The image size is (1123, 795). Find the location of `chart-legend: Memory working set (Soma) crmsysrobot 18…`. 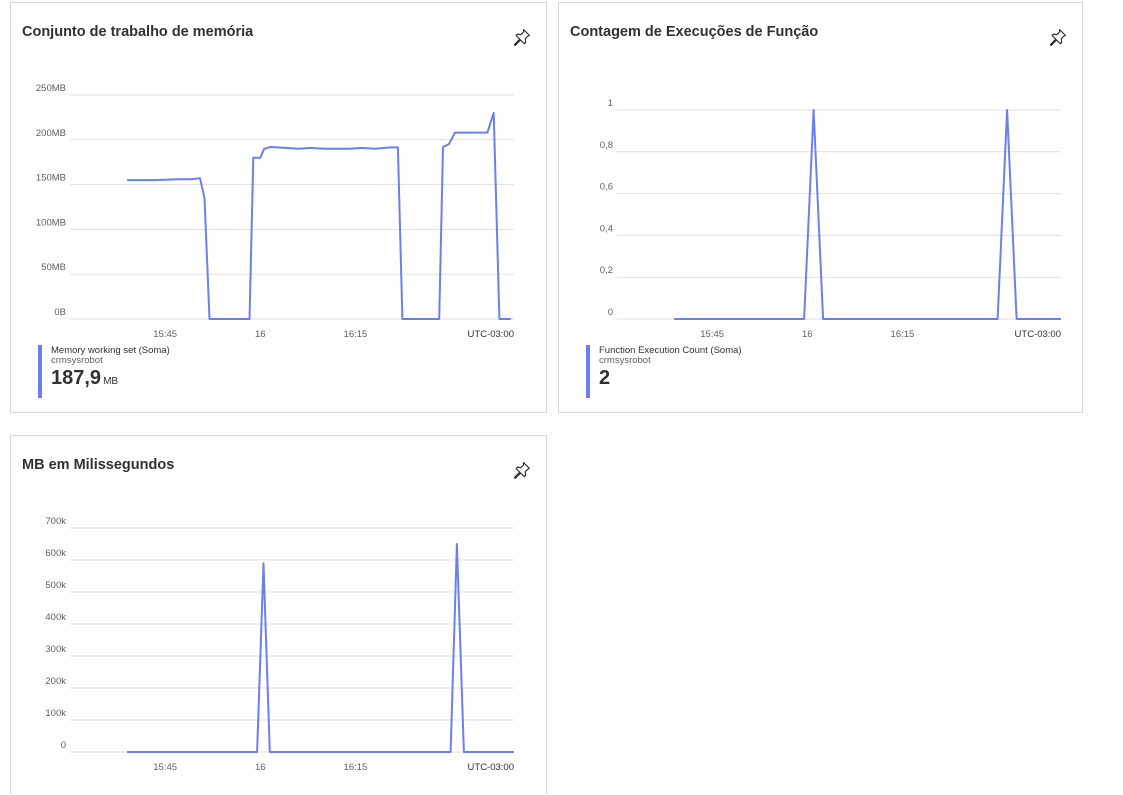

chart-legend: Memory working set (Soma) crmsysrobot 18… is located at coordinates (104, 371).